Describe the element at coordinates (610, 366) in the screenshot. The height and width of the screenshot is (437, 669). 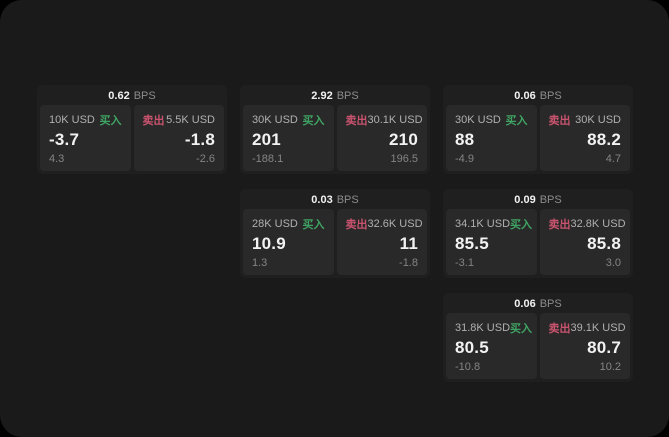
I see `sell-change: 10.2` at that location.